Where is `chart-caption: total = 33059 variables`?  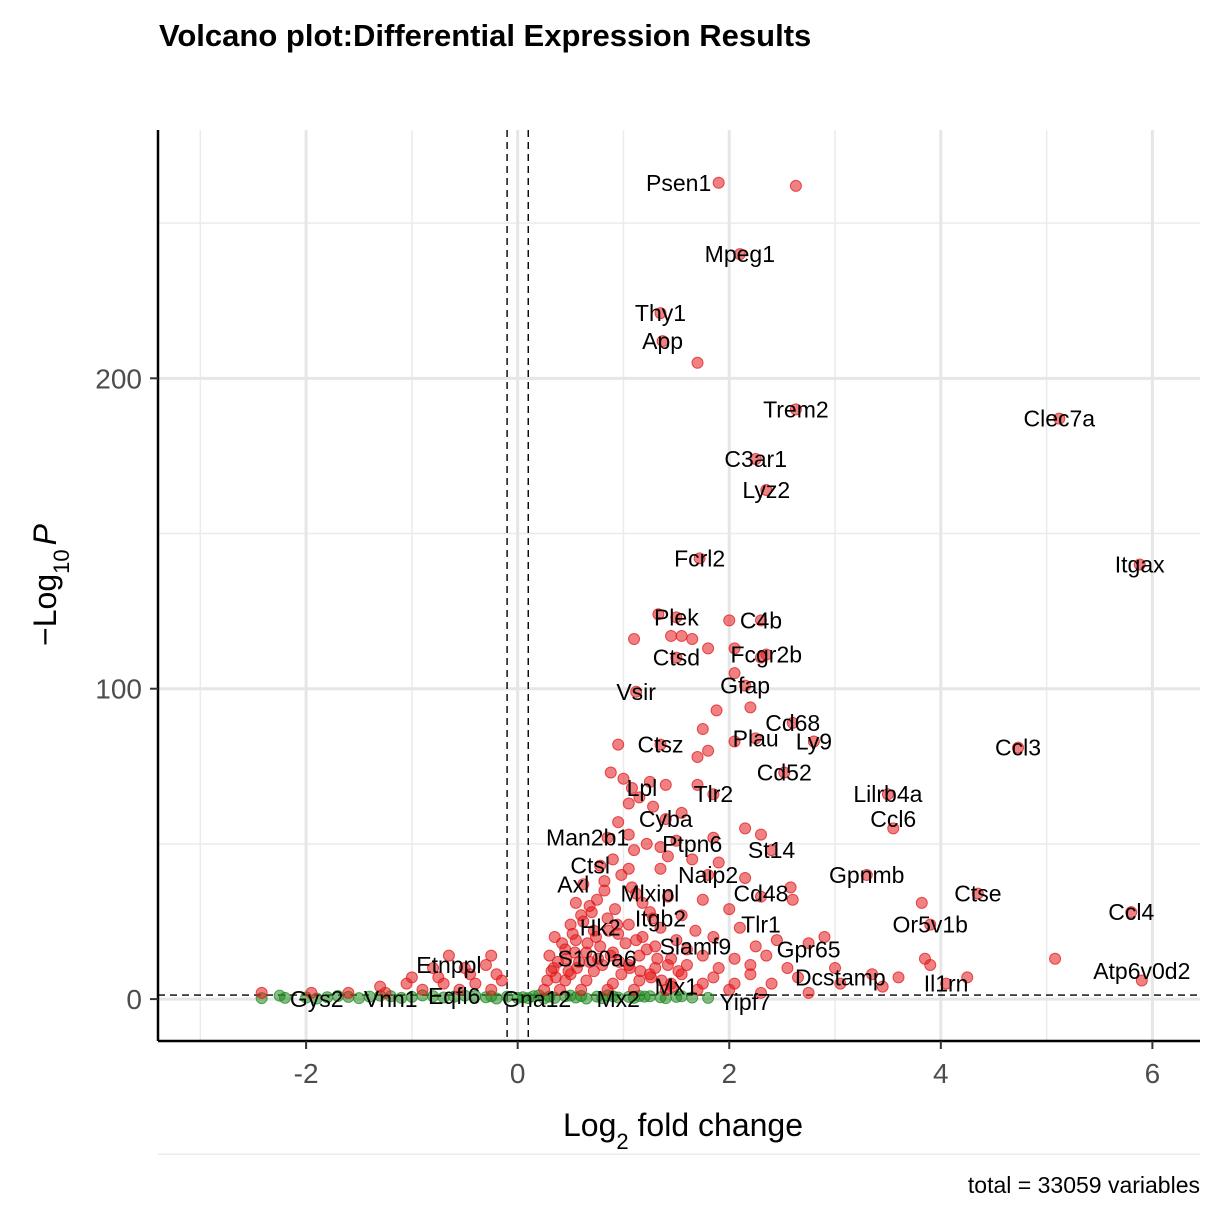 chart-caption: total = 33059 variables is located at coordinates (1083, 1185).